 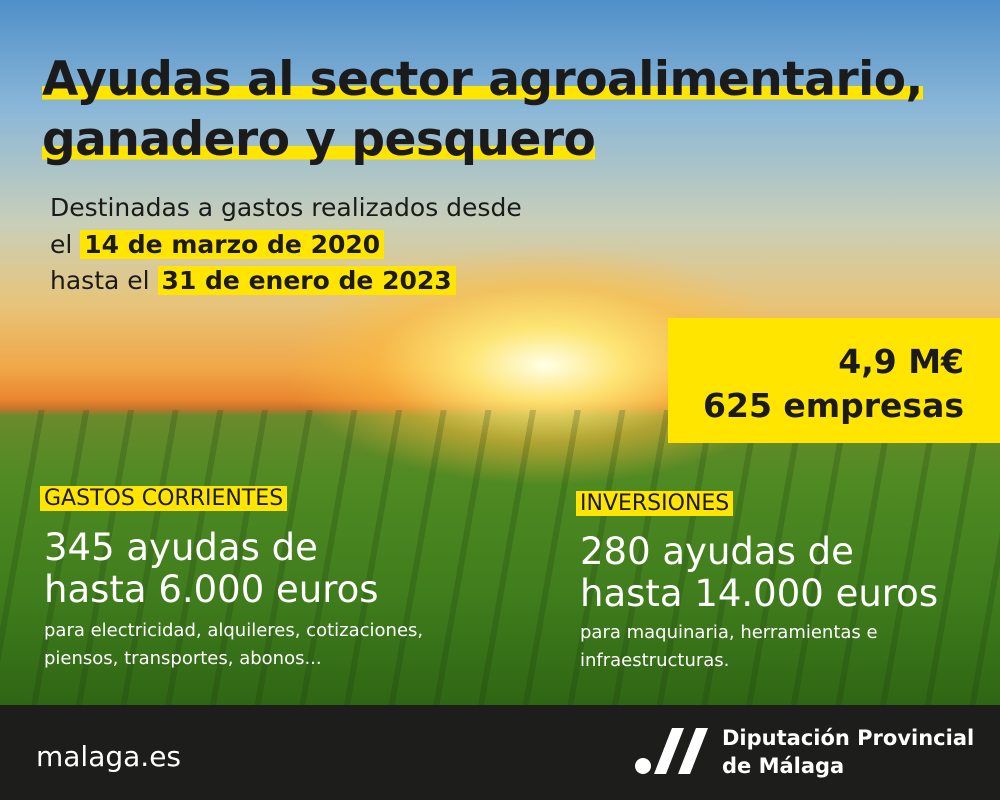 I want to click on logo, so click(x=671, y=751).